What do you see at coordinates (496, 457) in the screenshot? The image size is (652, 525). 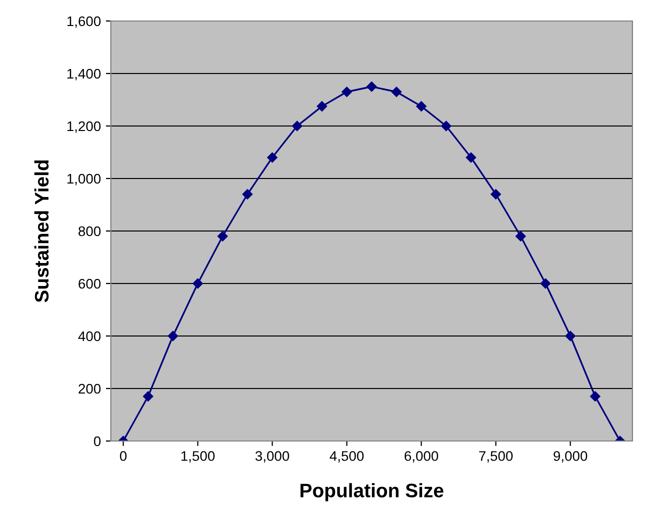 I see `x-tick-label: 7,500` at bounding box center [496, 457].